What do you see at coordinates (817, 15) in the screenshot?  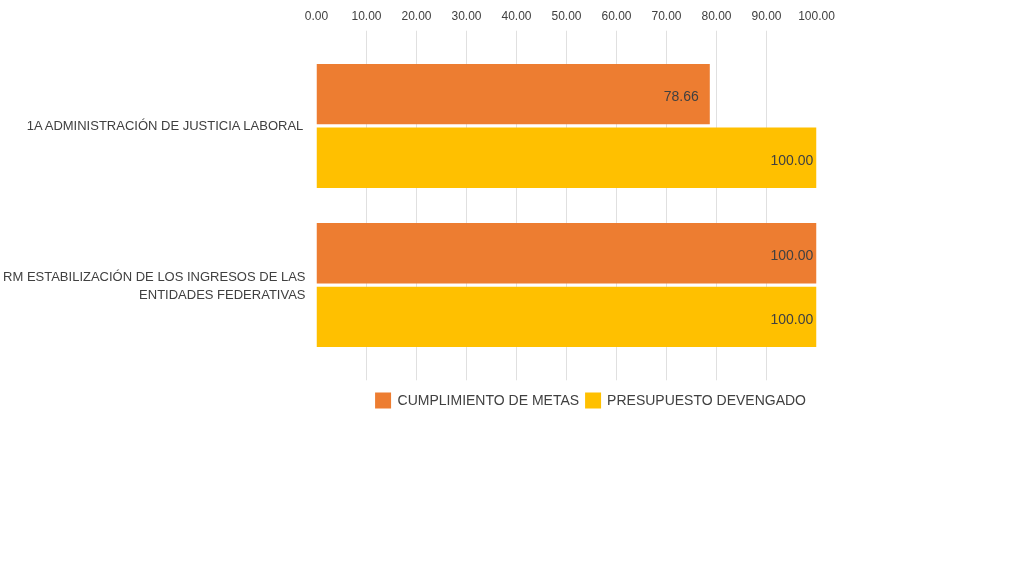 I see `x-tick-label: 100.00` at bounding box center [817, 15].